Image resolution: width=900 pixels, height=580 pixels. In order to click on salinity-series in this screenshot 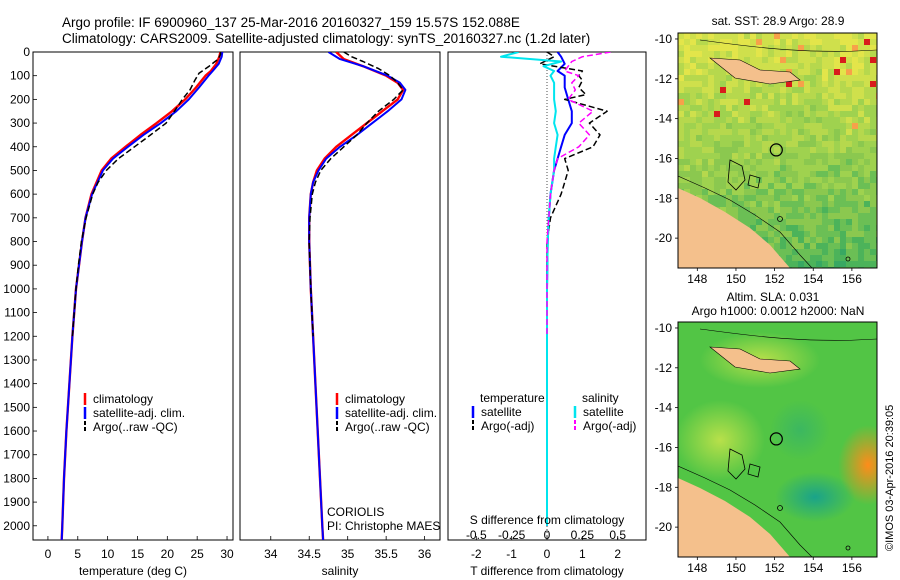, I will do `click(357, 296)`.